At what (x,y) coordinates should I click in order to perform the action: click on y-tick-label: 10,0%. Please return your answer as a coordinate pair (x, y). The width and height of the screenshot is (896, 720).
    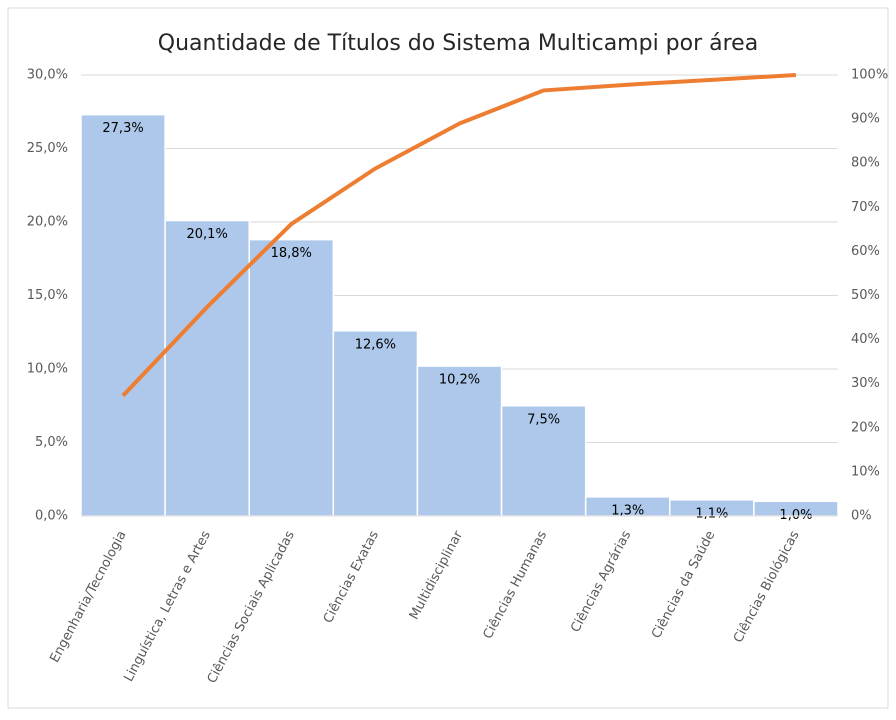
    Looking at the image, I should click on (47, 369).